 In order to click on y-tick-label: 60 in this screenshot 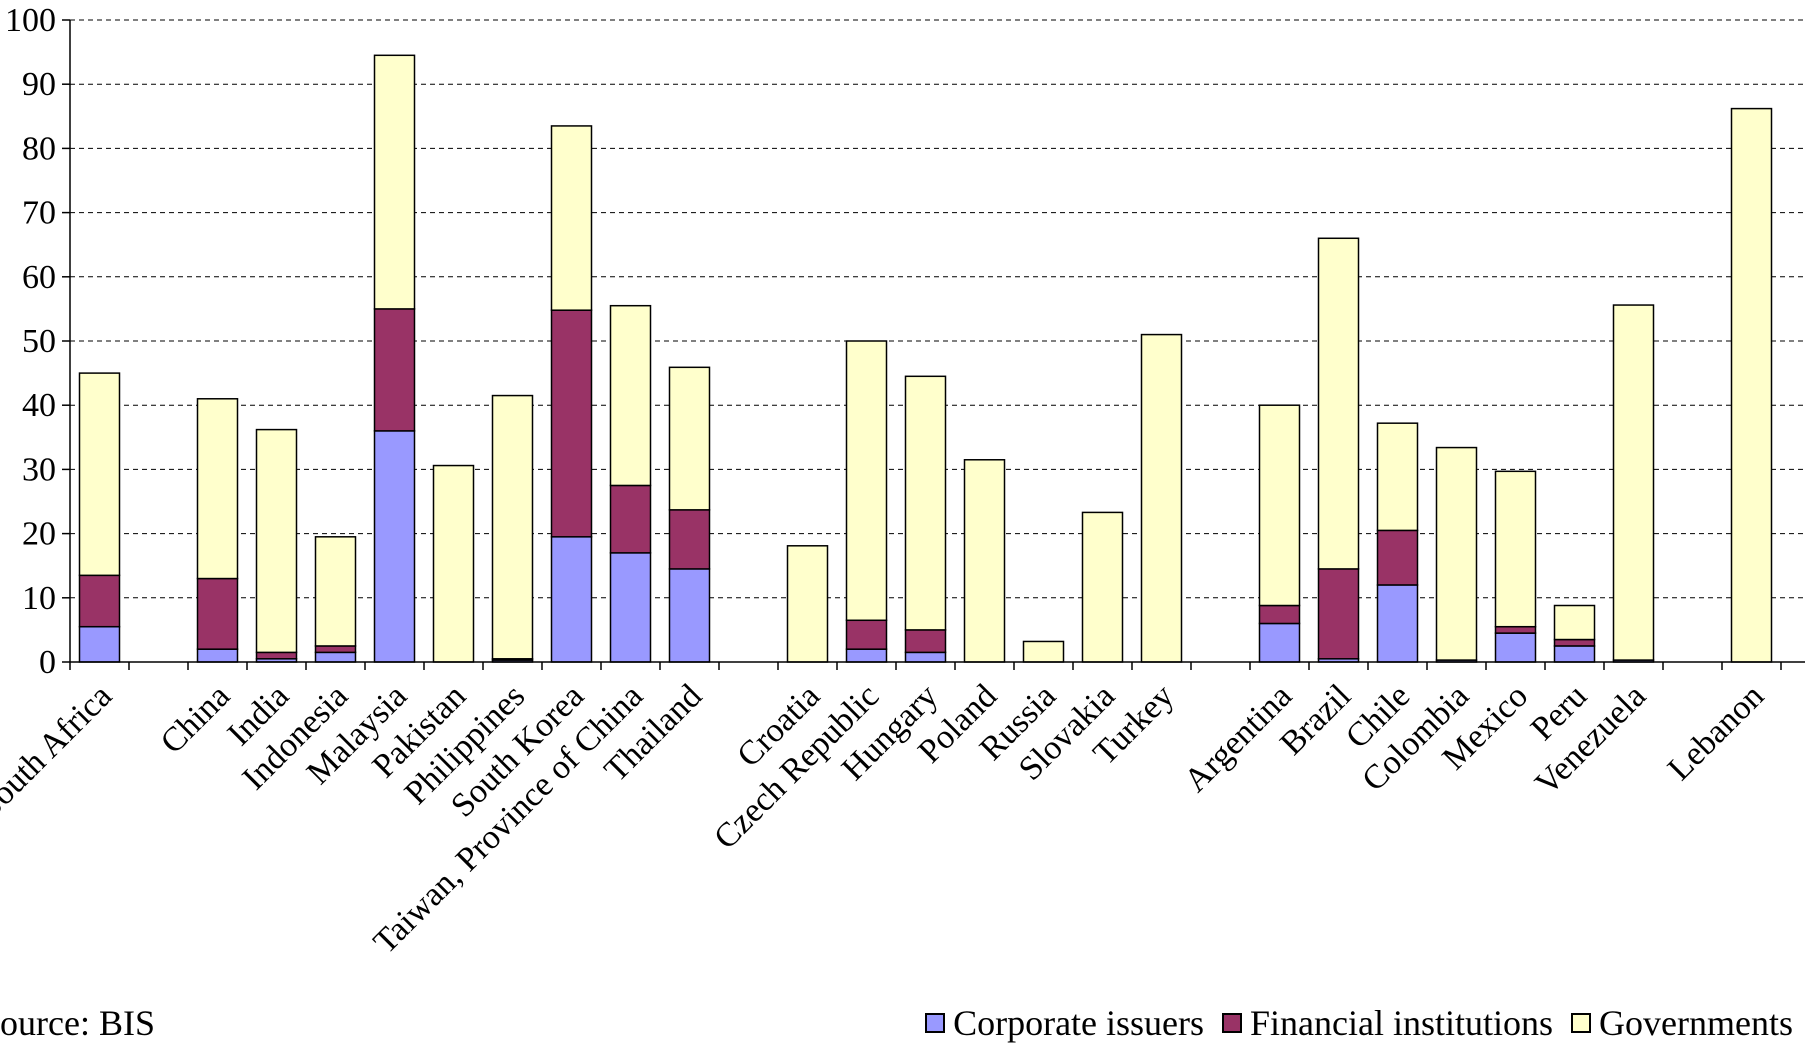, I will do `click(39, 277)`.